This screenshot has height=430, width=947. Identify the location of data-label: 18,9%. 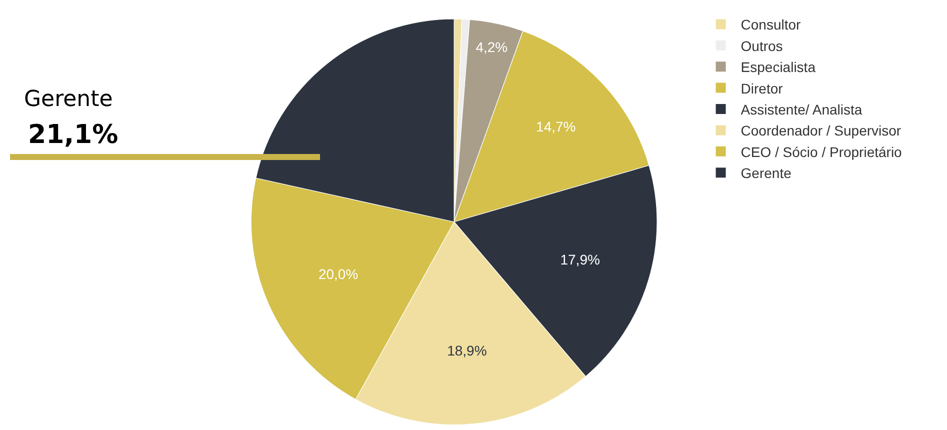
(467, 350).